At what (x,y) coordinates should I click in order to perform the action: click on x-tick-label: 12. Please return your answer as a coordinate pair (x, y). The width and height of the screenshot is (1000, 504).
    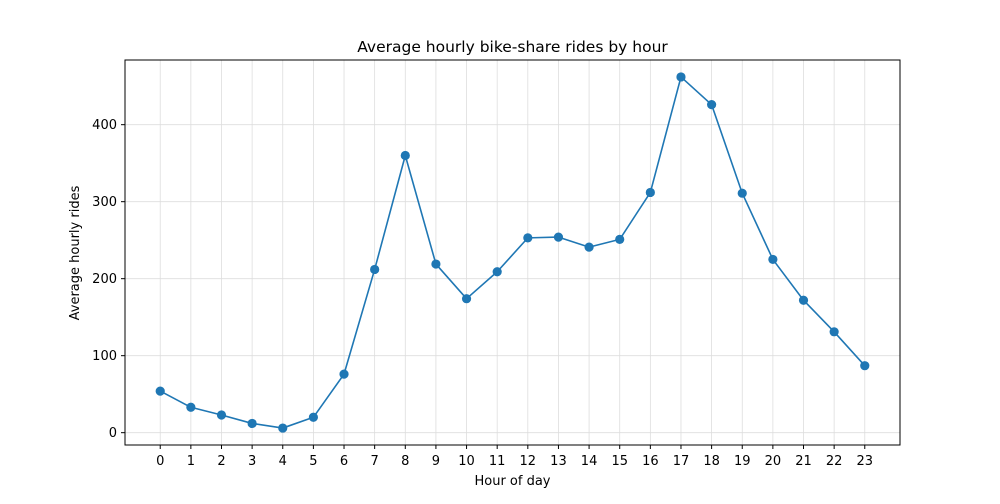
    Looking at the image, I should click on (528, 461).